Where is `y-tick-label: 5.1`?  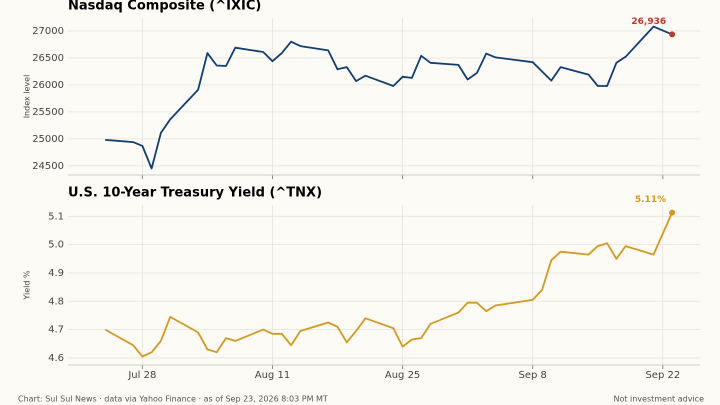 y-tick-label: 5.1 is located at coordinates (56, 216).